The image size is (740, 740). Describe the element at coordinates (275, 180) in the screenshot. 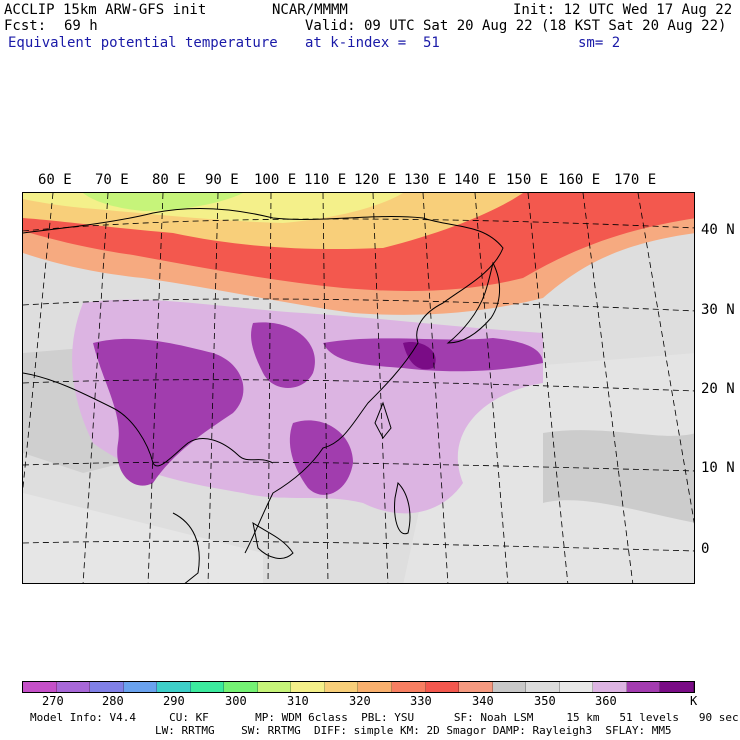

I see `lon-label: 100 E` at that location.